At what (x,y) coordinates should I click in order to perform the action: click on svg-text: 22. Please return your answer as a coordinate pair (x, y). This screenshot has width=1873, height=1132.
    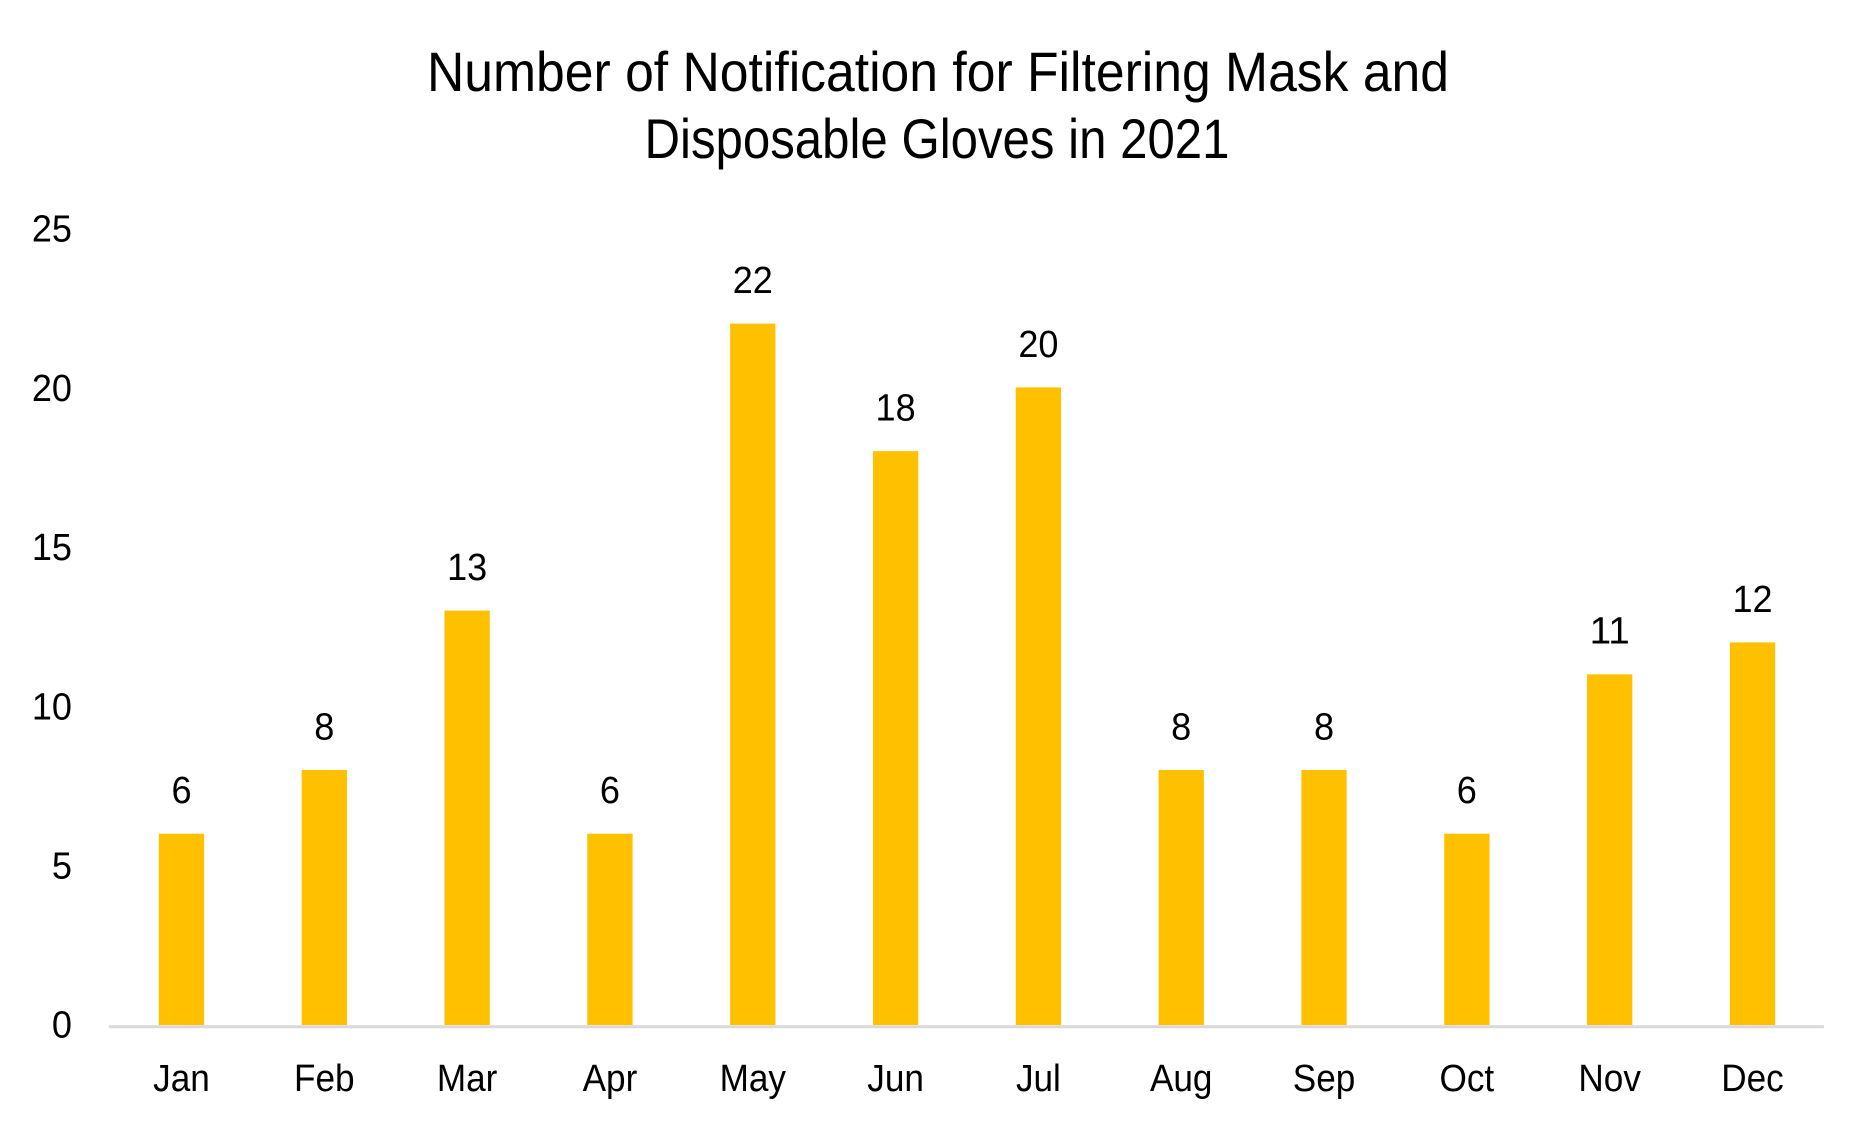
    Looking at the image, I should click on (753, 281).